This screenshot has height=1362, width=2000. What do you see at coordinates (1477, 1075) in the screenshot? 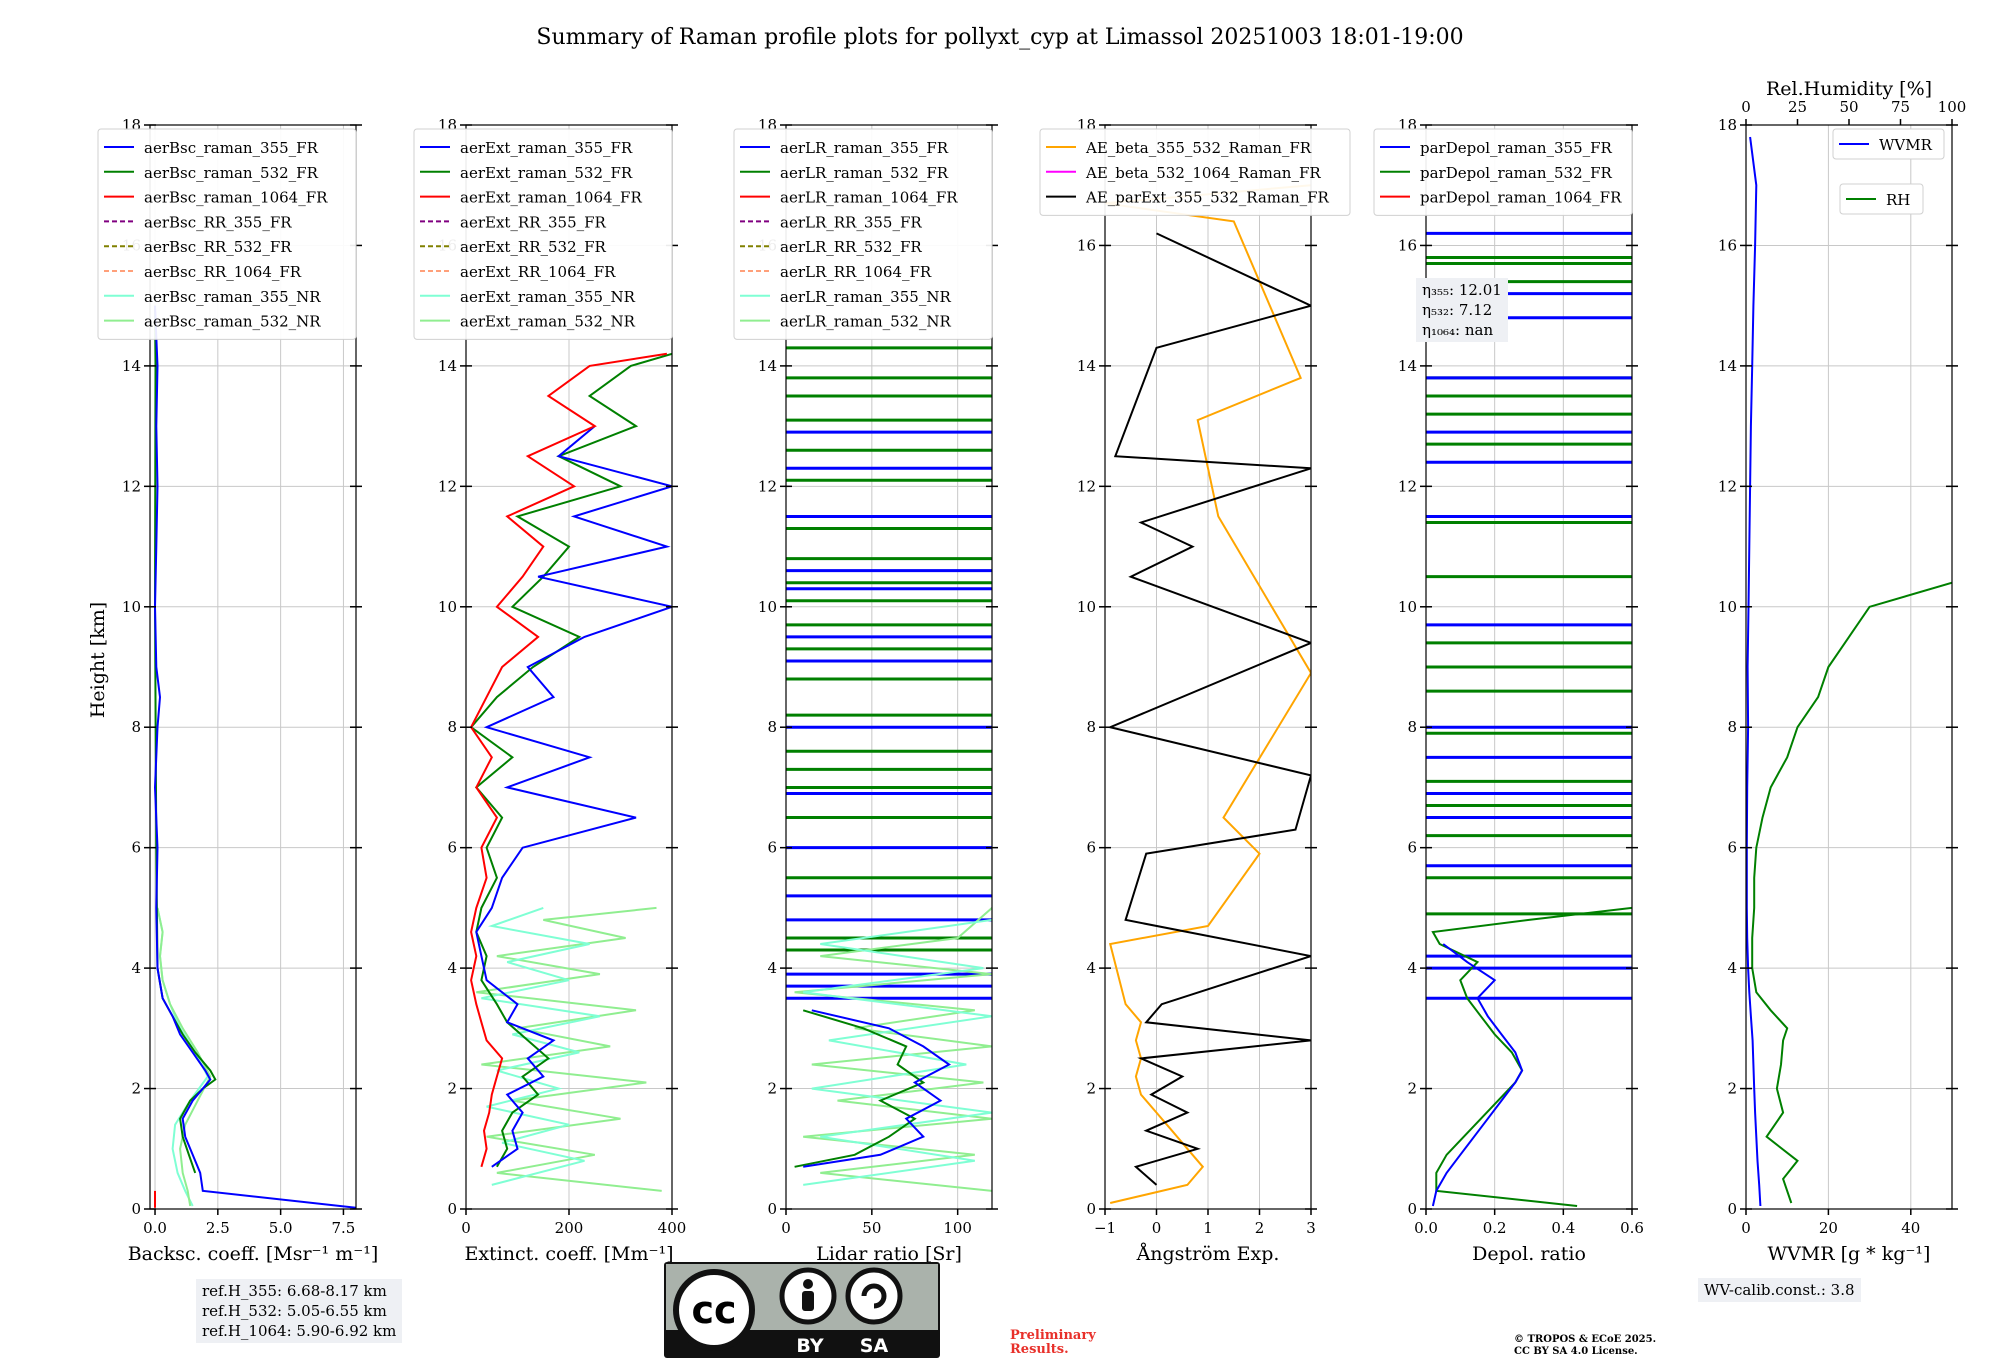
I see `depol-series-parDepol_raman_355_FR` at bounding box center [1477, 1075].